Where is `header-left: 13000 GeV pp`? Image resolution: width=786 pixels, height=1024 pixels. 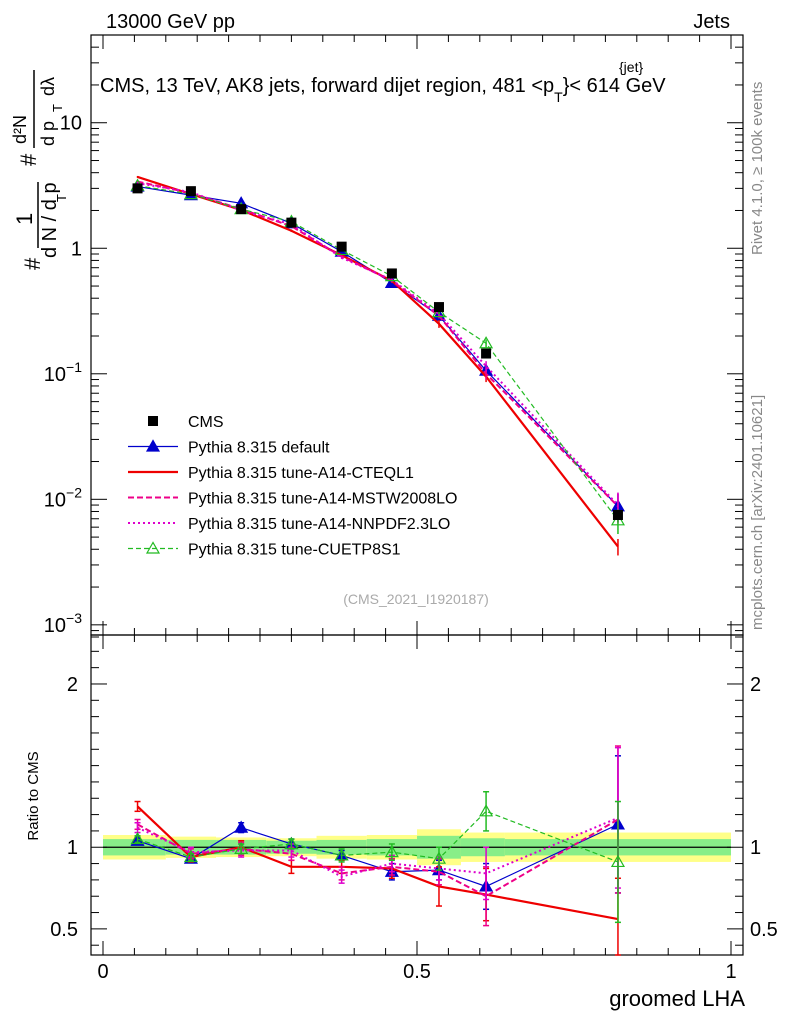 header-left: 13000 GeV pp is located at coordinates (170, 22).